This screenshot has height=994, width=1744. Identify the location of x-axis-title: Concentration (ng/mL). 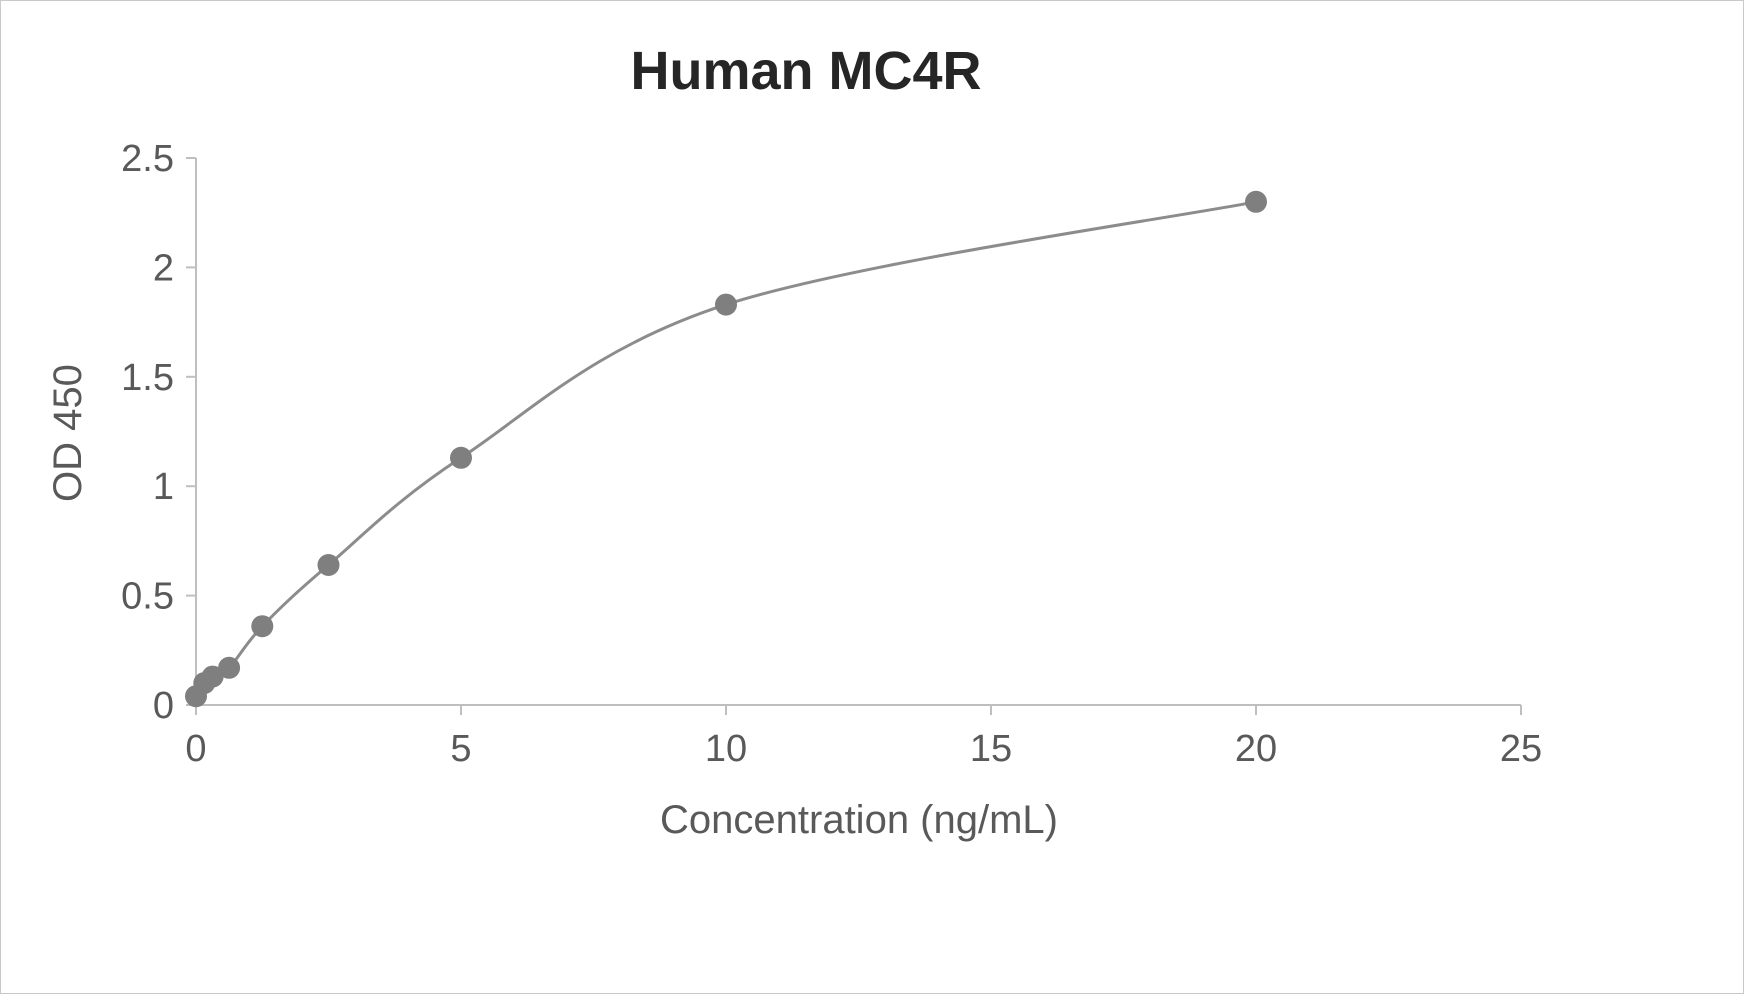
(859, 820).